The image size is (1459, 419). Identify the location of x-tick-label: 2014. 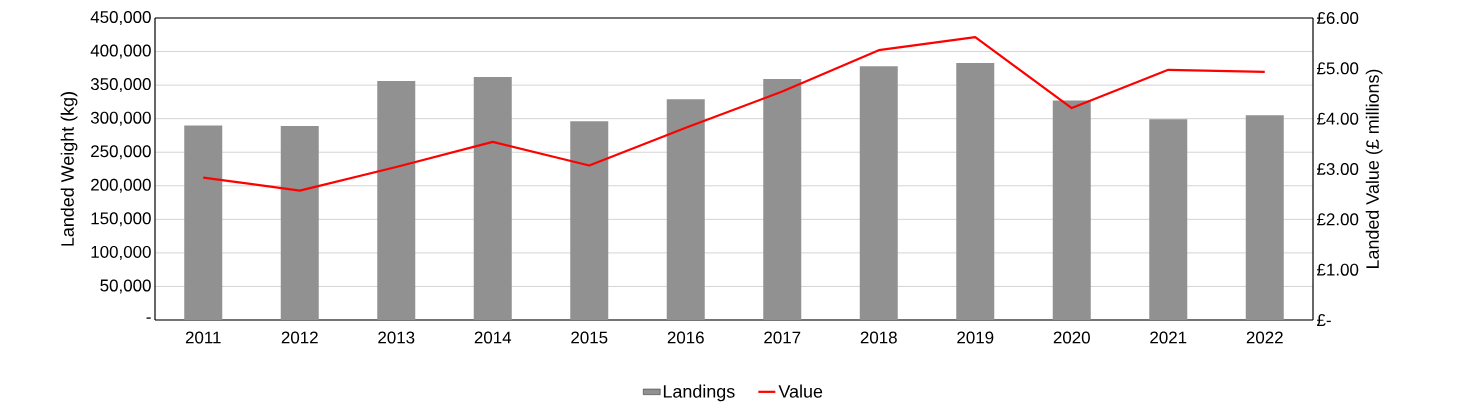
(493, 337).